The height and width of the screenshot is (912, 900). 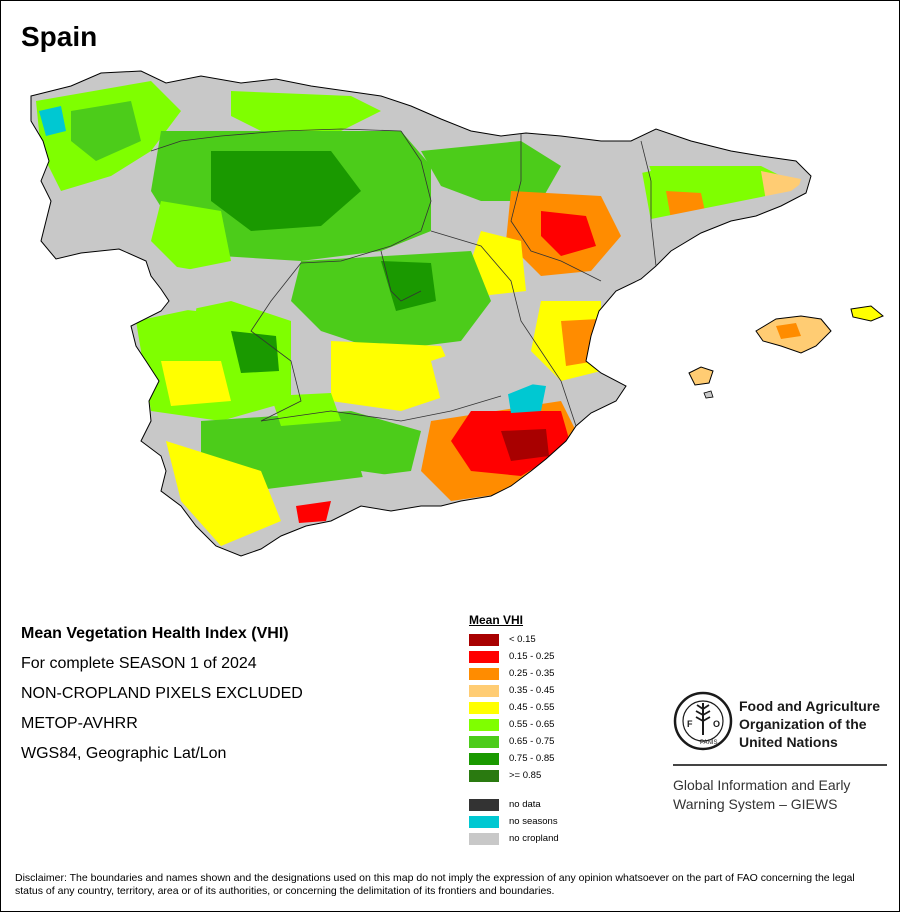 I want to click on zone-malaga-red, so click(x=313, y=512).